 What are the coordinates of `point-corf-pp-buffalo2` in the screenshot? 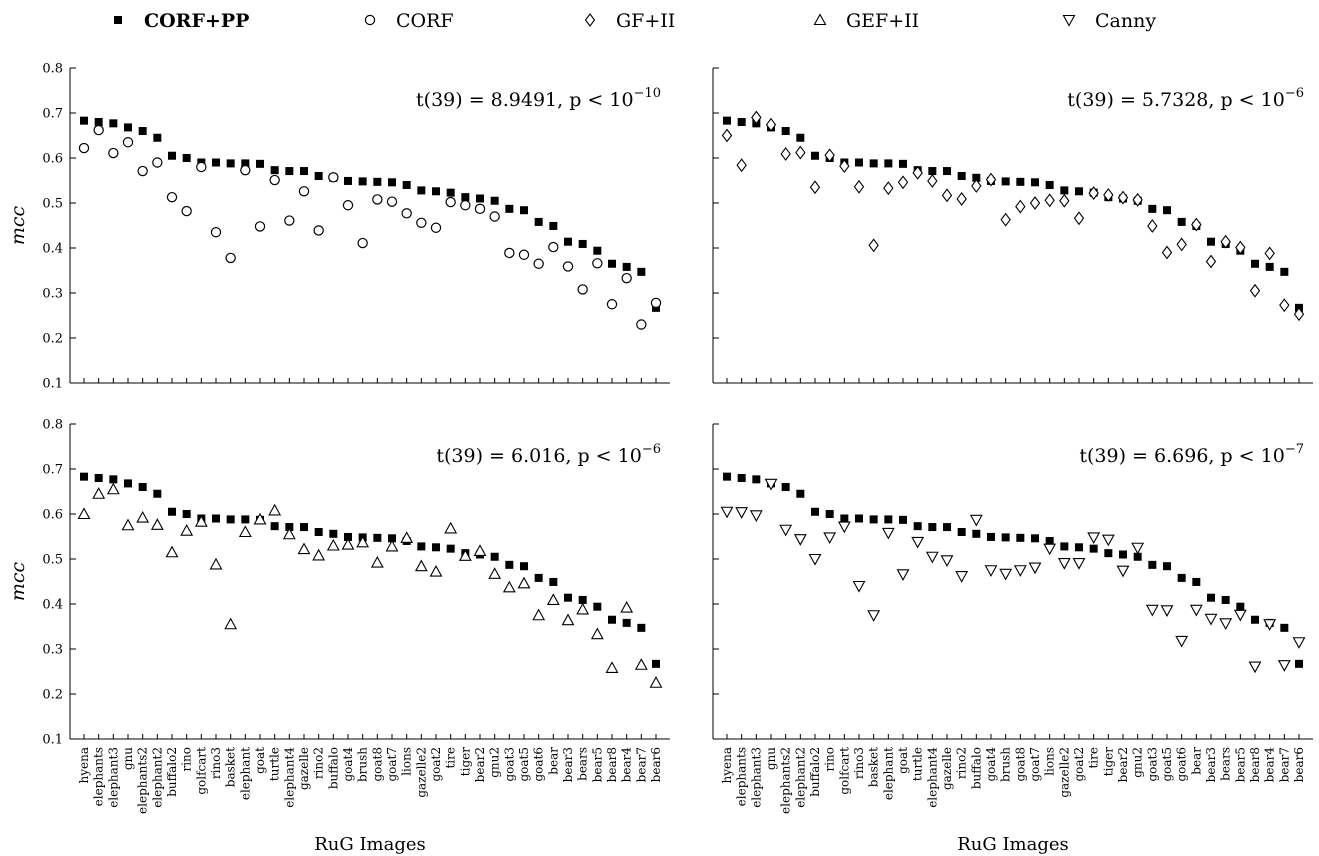 It's located at (172, 156).